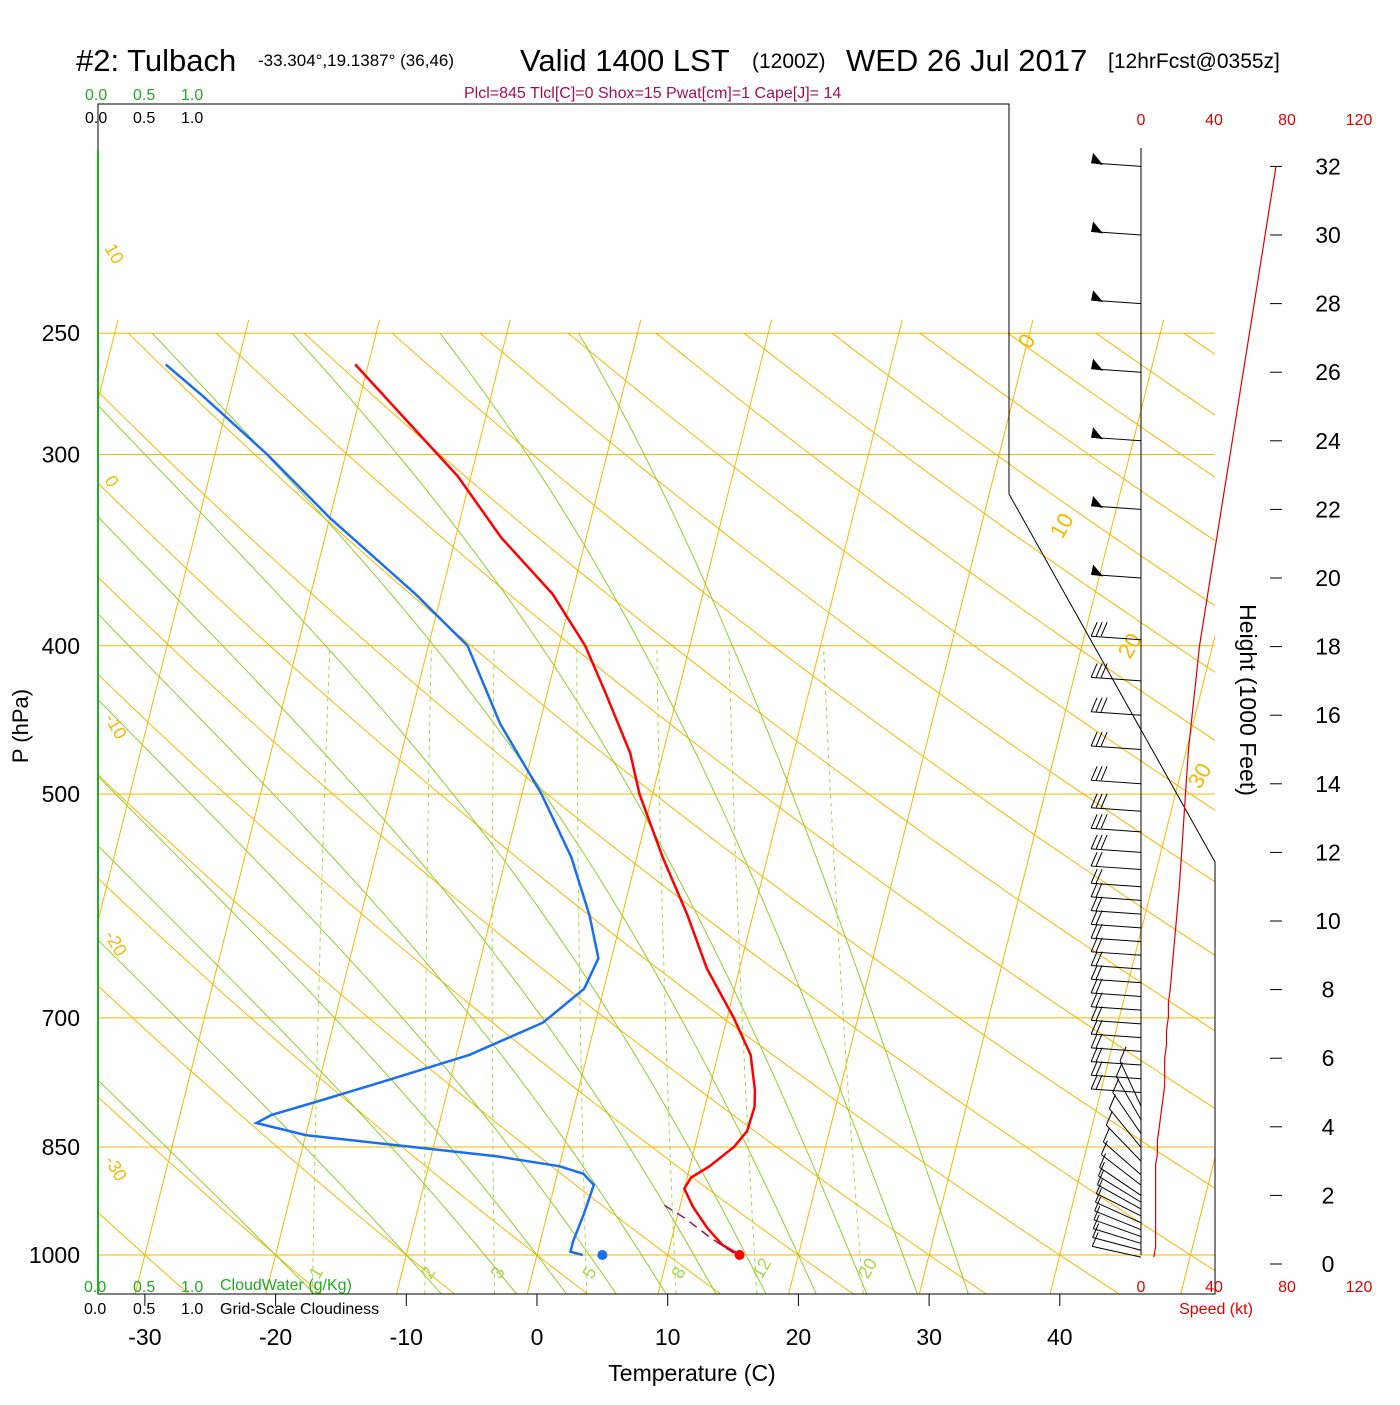 This screenshot has width=1400, height=1405. What do you see at coordinates (1141, 120) in the screenshot?
I see `speed-tick: 0` at bounding box center [1141, 120].